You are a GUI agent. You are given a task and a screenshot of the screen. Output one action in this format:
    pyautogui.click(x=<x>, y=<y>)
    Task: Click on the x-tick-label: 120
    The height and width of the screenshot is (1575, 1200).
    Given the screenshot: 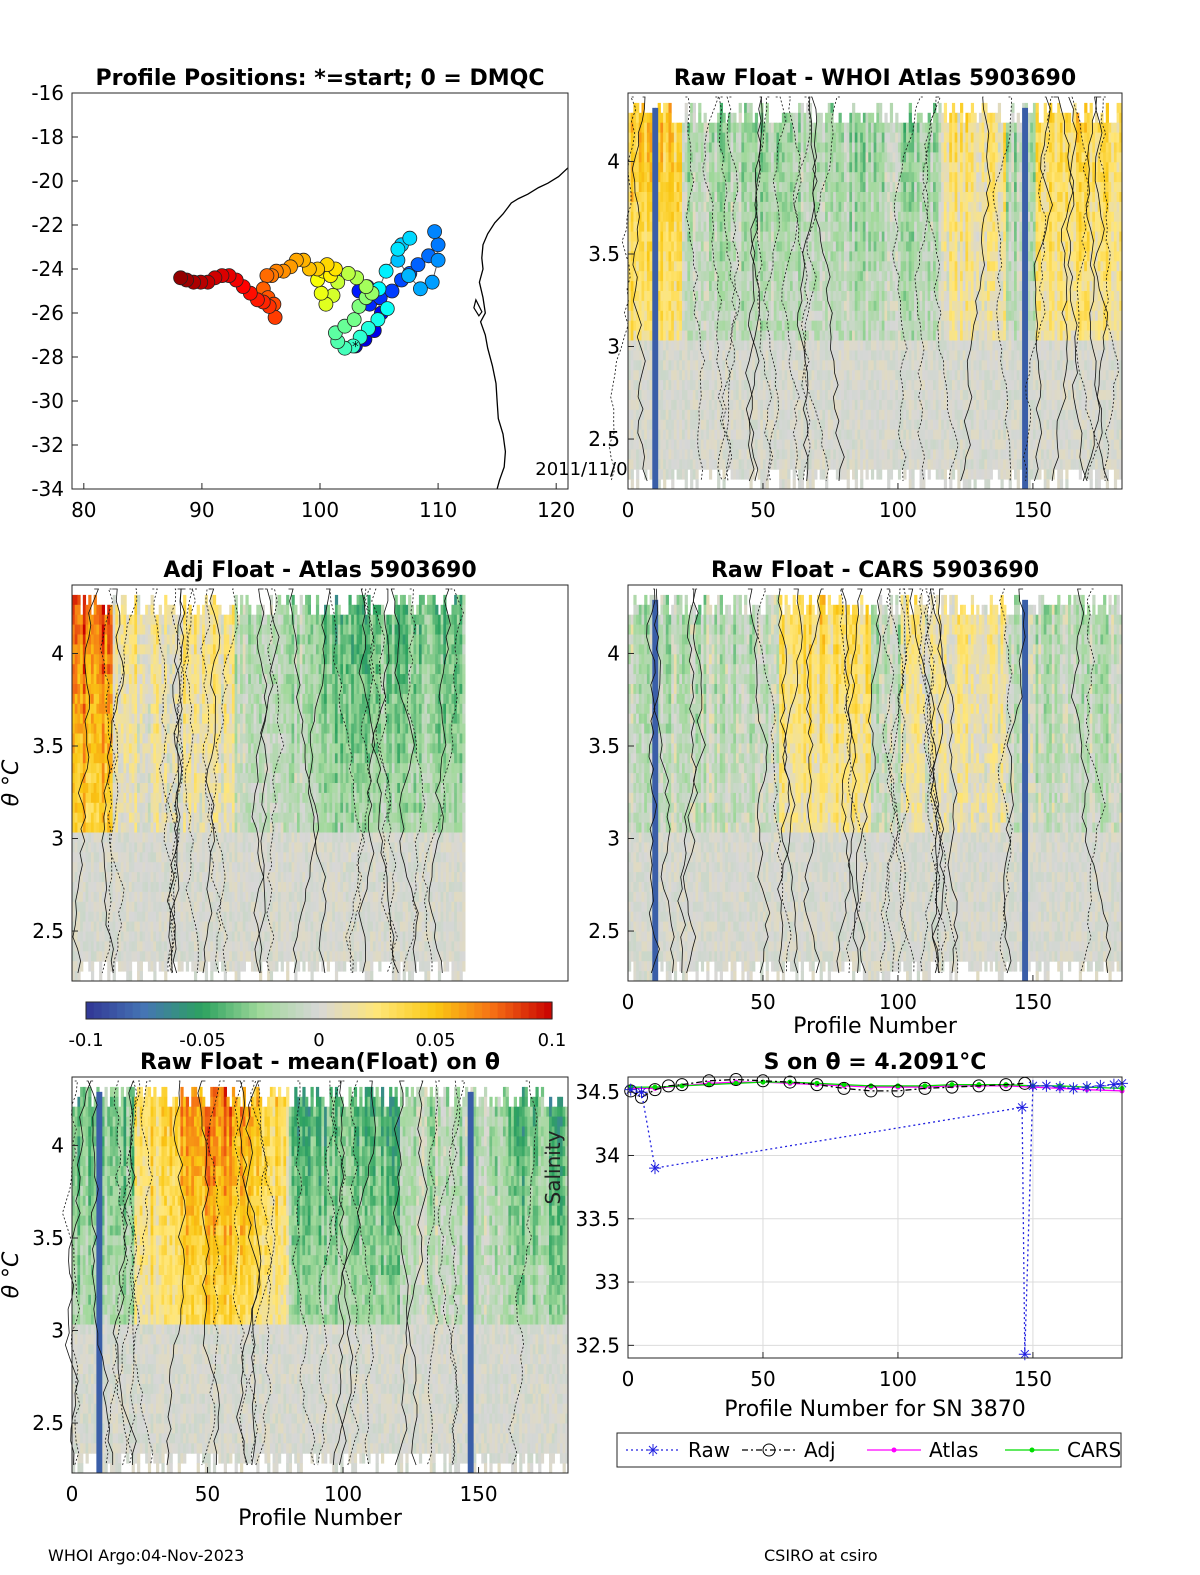 What is the action you would take?
    pyautogui.click(x=556, y=510)
    